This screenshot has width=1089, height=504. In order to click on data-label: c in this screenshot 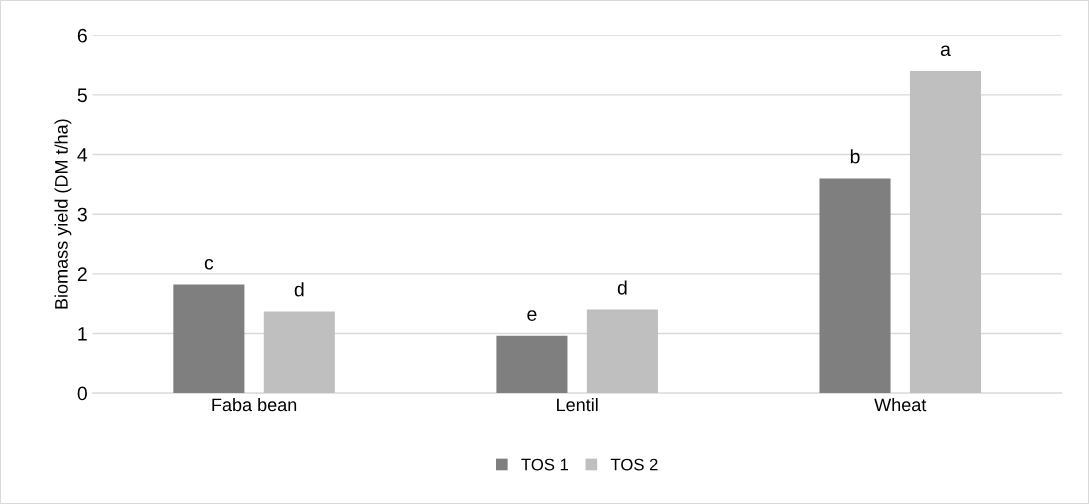, I will do `click(209, 264)`.